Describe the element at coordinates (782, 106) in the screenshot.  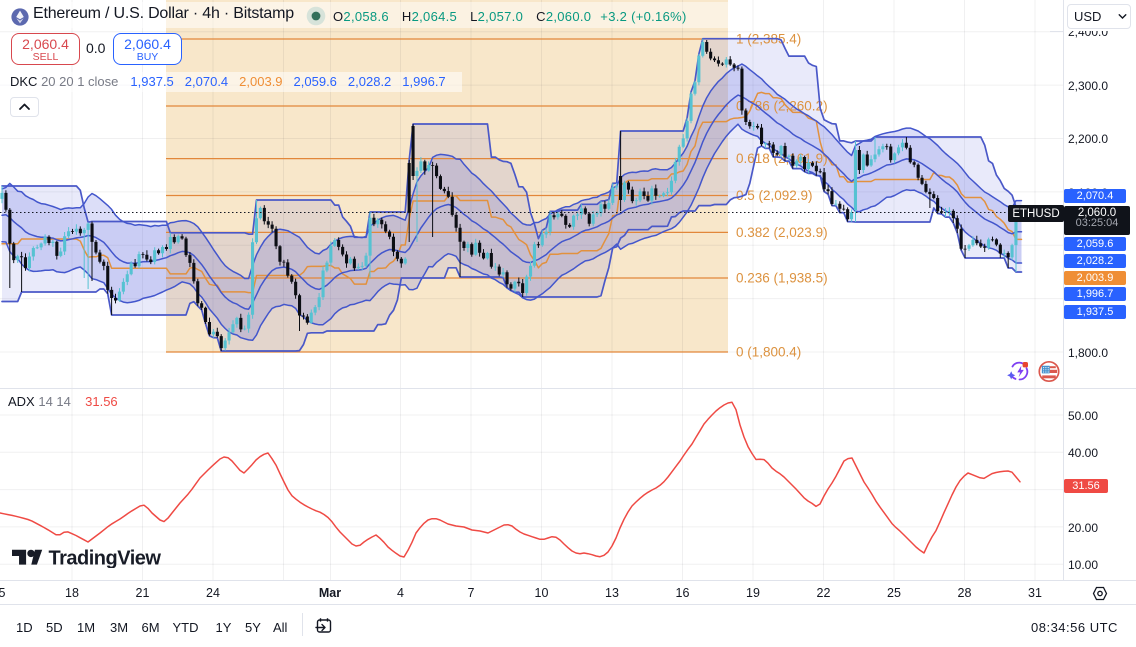
I see `svg-text: 0.786 (2,260.2)` at that location.